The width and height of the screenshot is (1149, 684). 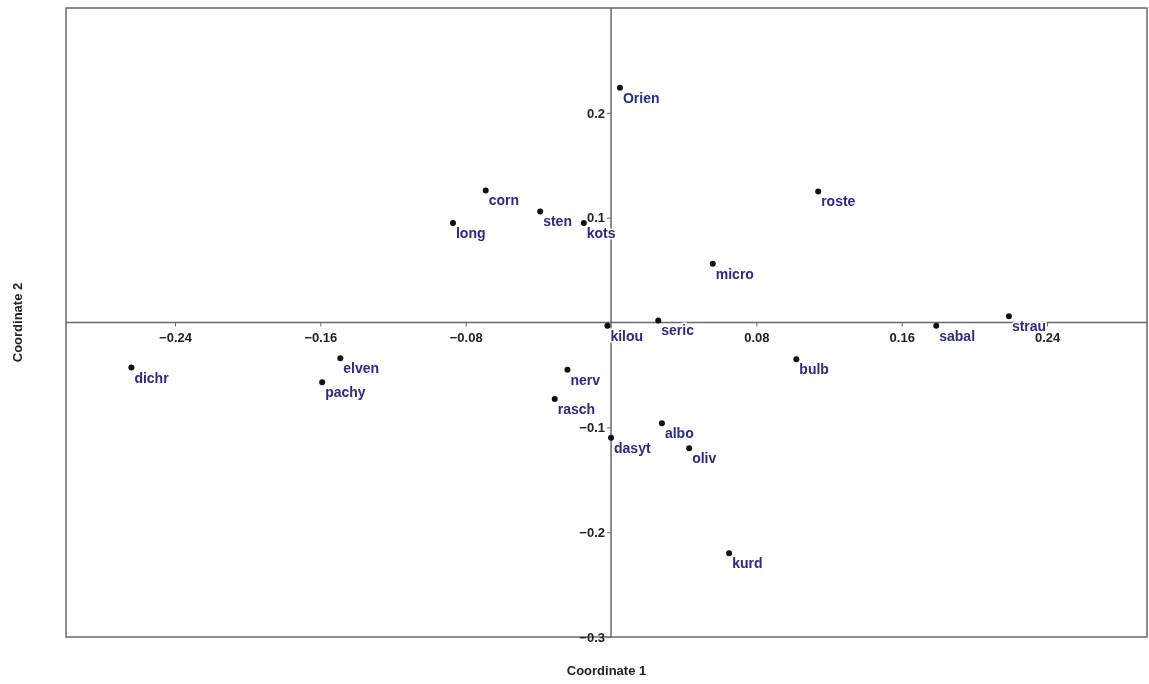 What do you see at coordinates (902, 337) in the screenshot?
I see `x-tick-label: 0.16` at bounding box center [902, 337].